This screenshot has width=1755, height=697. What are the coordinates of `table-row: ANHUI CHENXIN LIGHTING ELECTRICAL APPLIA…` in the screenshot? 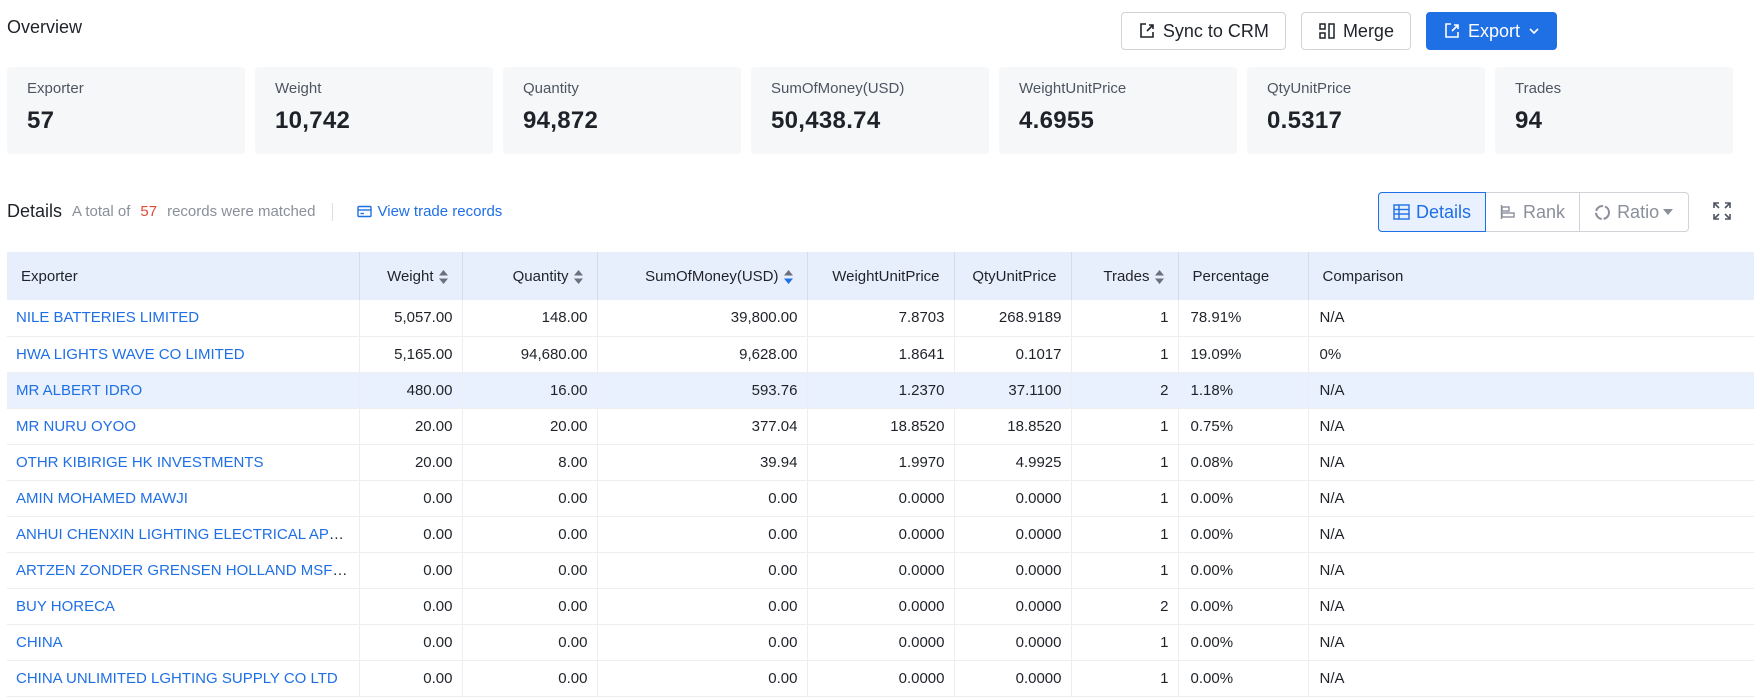 It's located at (880, 534).